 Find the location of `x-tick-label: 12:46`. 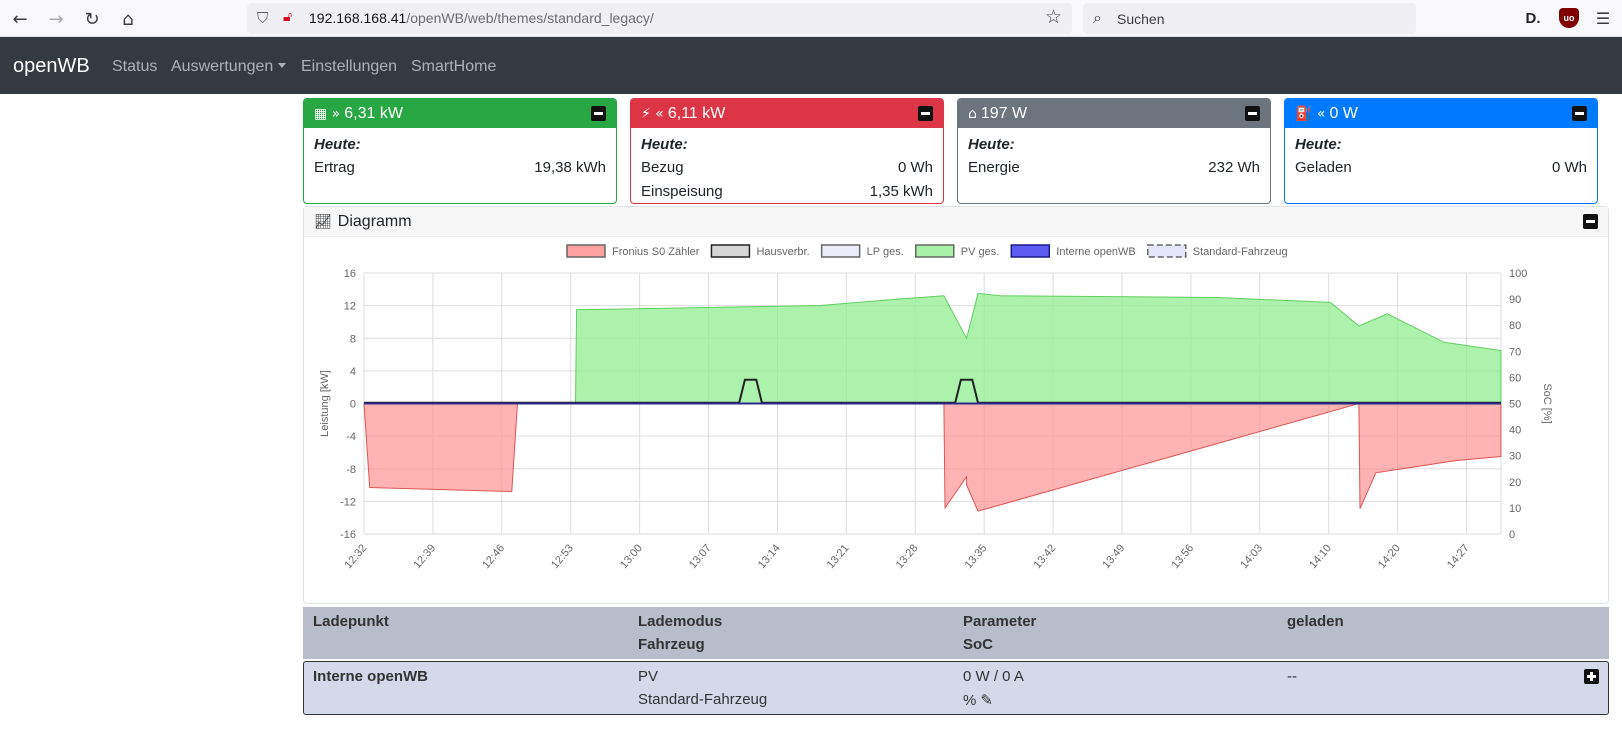

x-tick-label: 12:46 is located at coordinates (493, 556).